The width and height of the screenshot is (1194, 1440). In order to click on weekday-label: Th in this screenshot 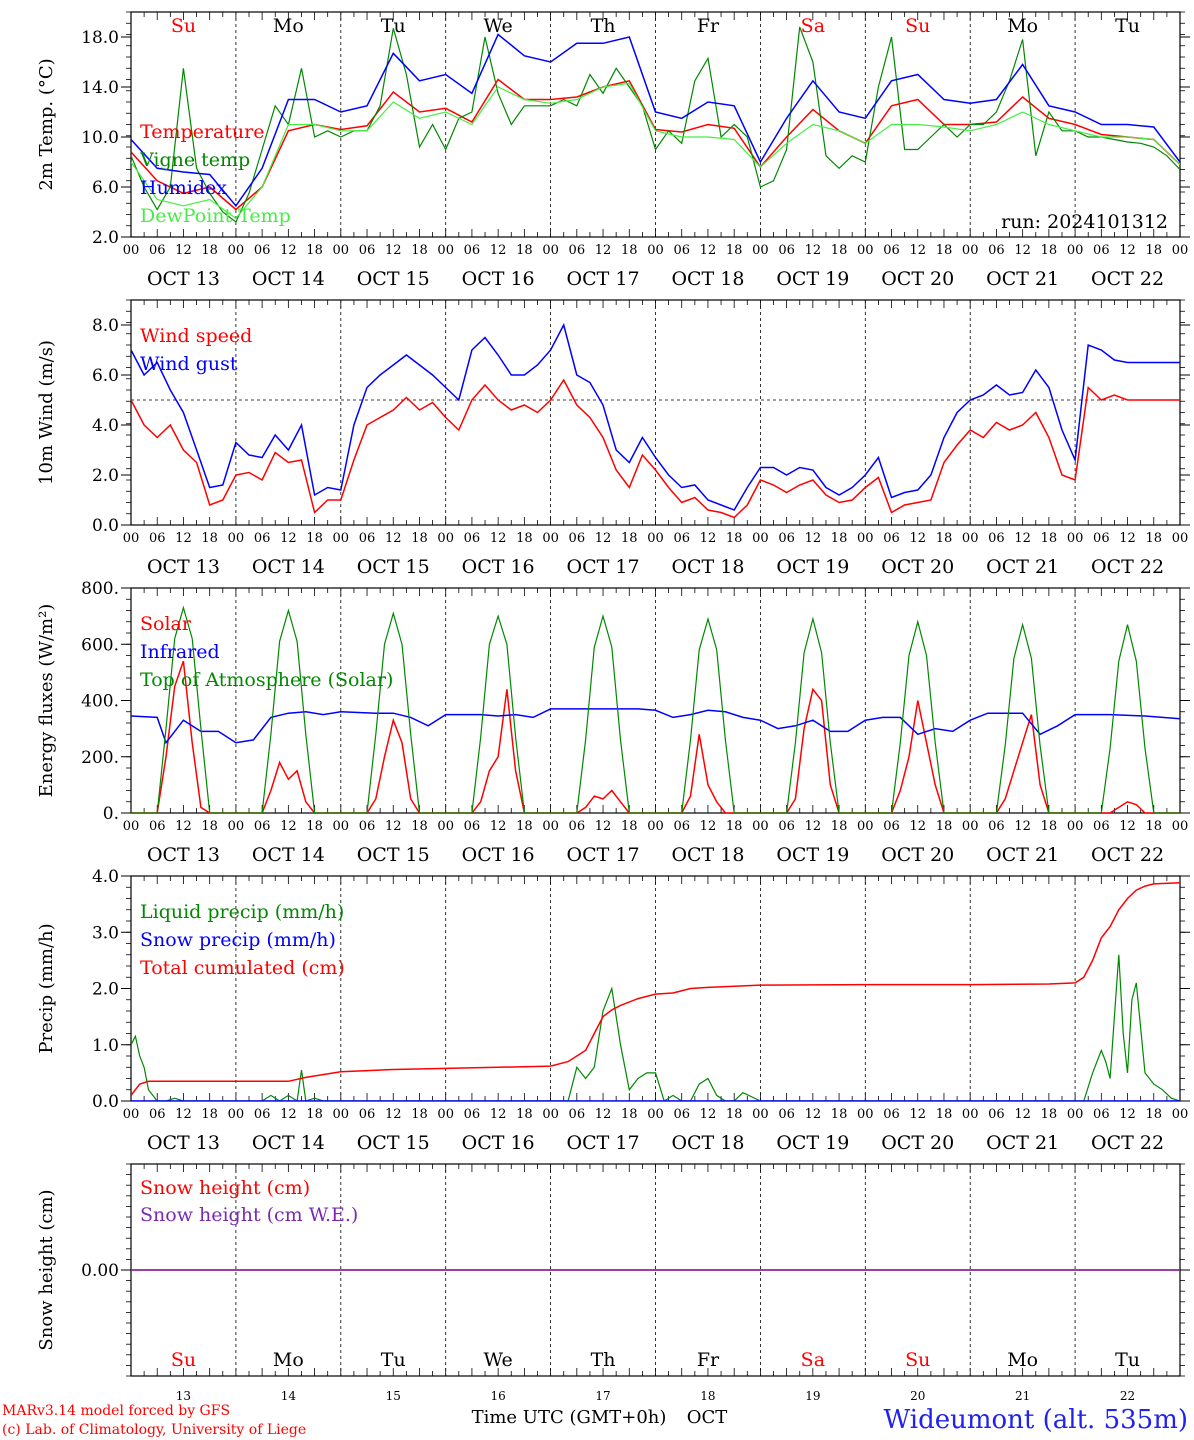, I will do `click(603, 26)`.